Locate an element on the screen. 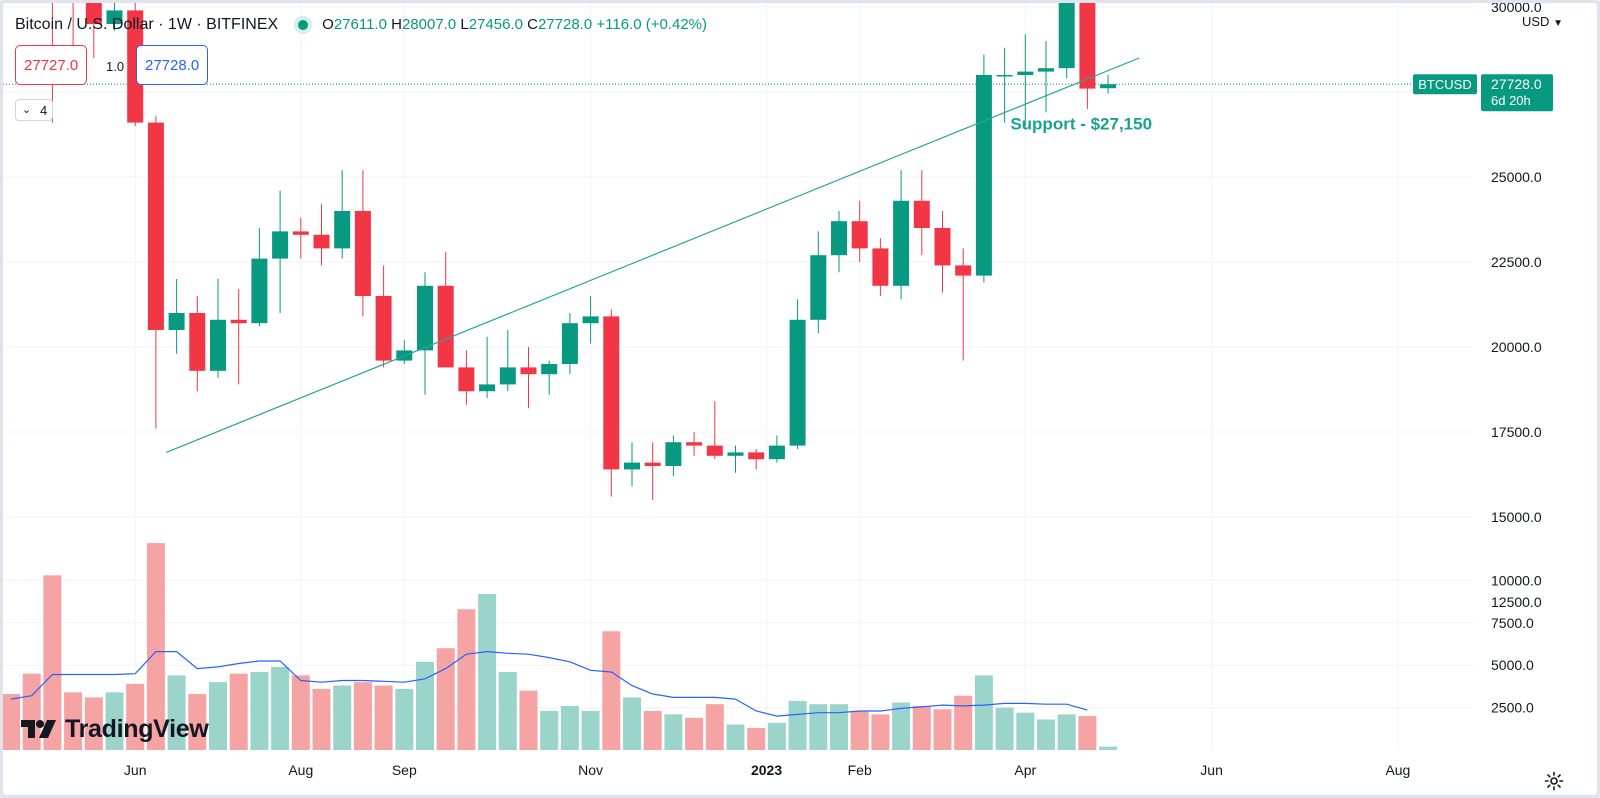 The width and height of the screenshot is (1600, 798). volume-ma-line is located at coordinates (549, 683).